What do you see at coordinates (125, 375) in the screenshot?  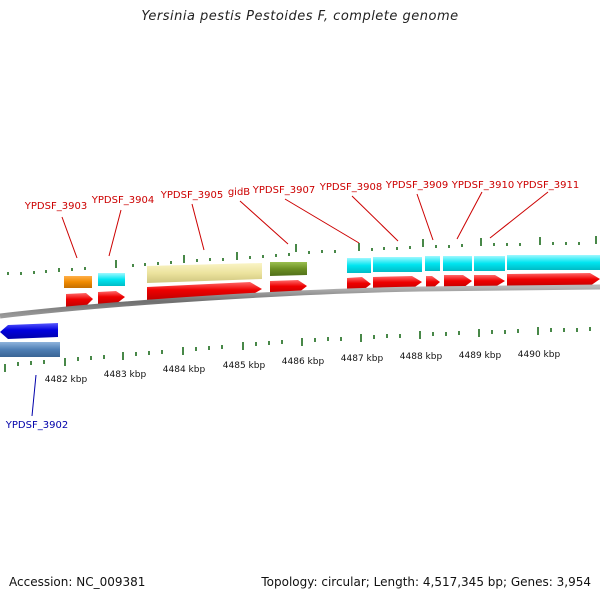 I see `scale-label: 4483 kbp` at bounding box center [125, 375].